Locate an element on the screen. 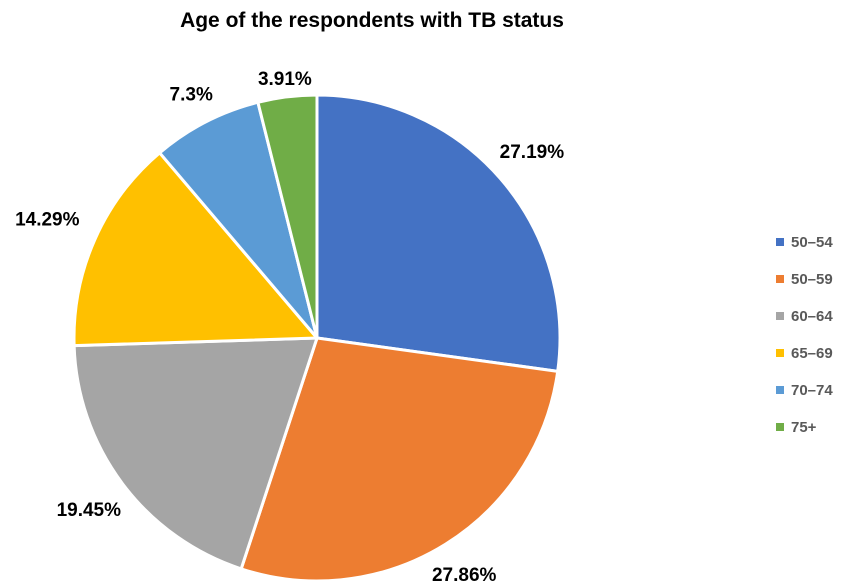 This screenshot has width=847, height=584. legend-label-2: 50–59 is located at coordinates (812, 279).